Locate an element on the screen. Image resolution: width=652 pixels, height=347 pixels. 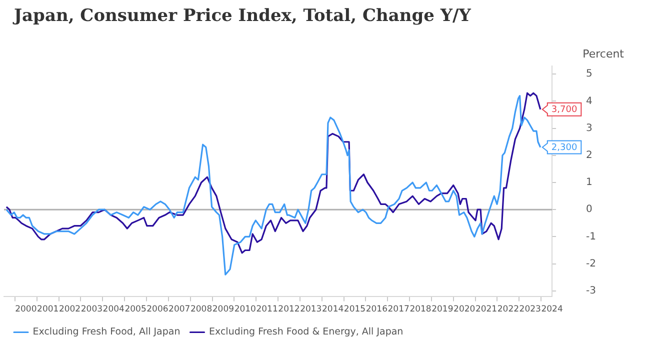
x-tick-label: 2013 is located at coordinates (311, 309).